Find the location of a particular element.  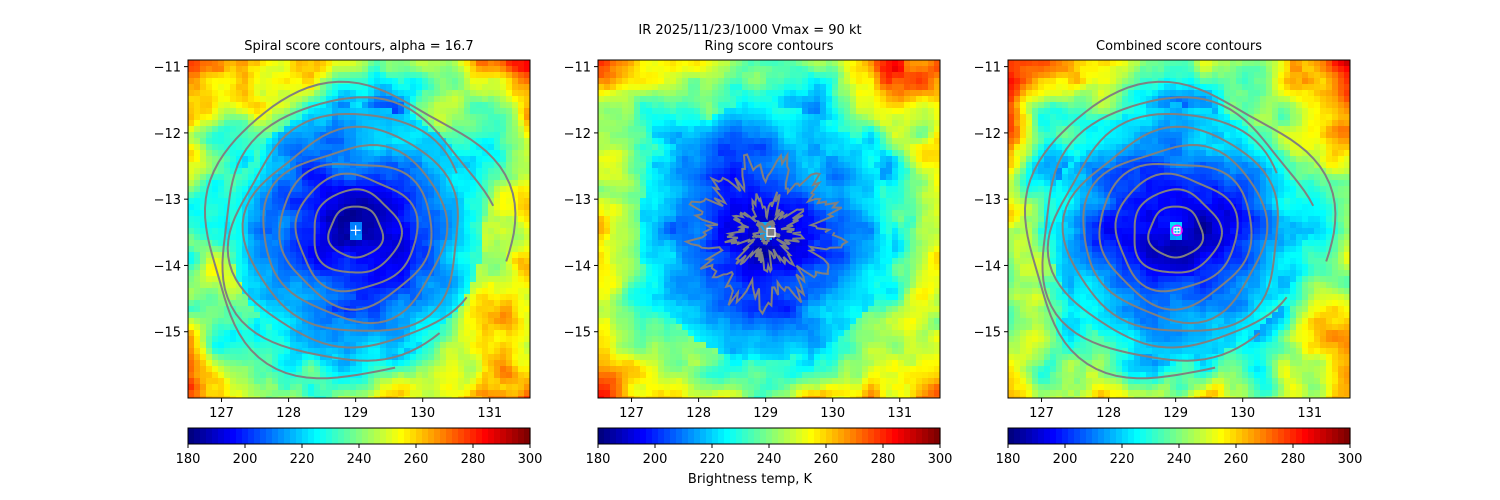

x-tick-label: 128 is located at coordinates (288, 413).